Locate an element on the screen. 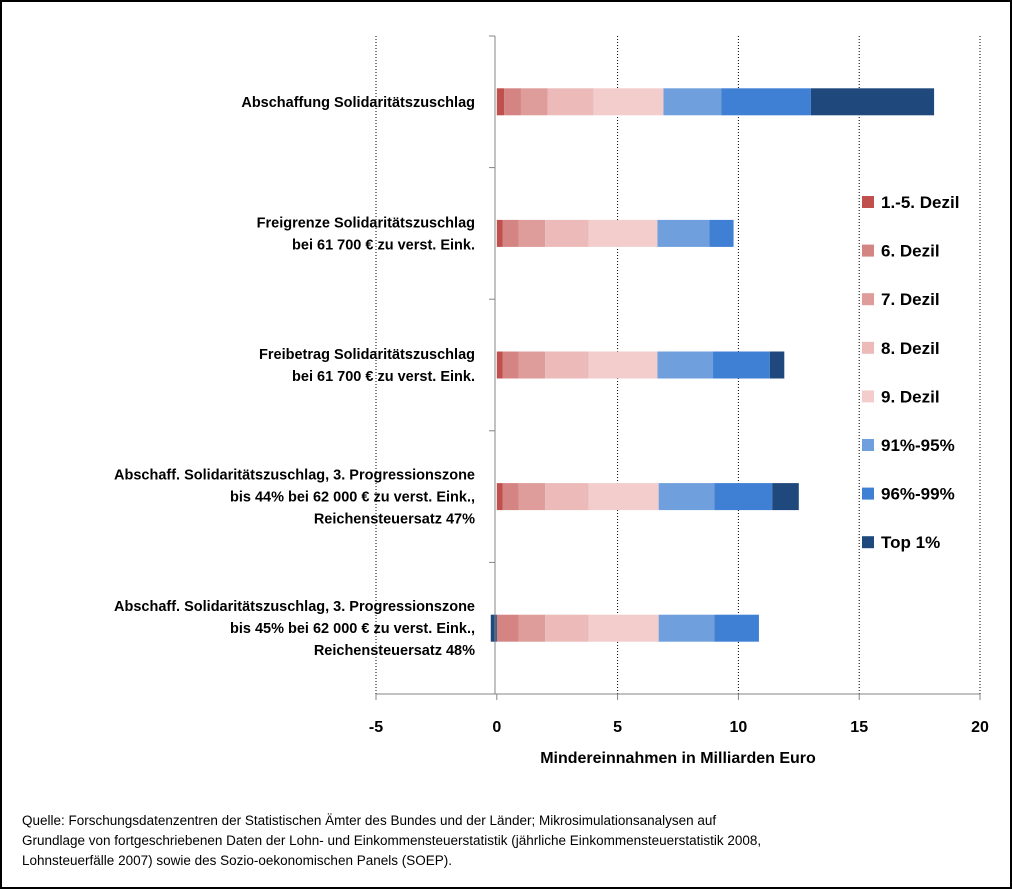 This screenshot has width=1012, height=889. legend-label: Top 1% is located at coordinates (910, 542).